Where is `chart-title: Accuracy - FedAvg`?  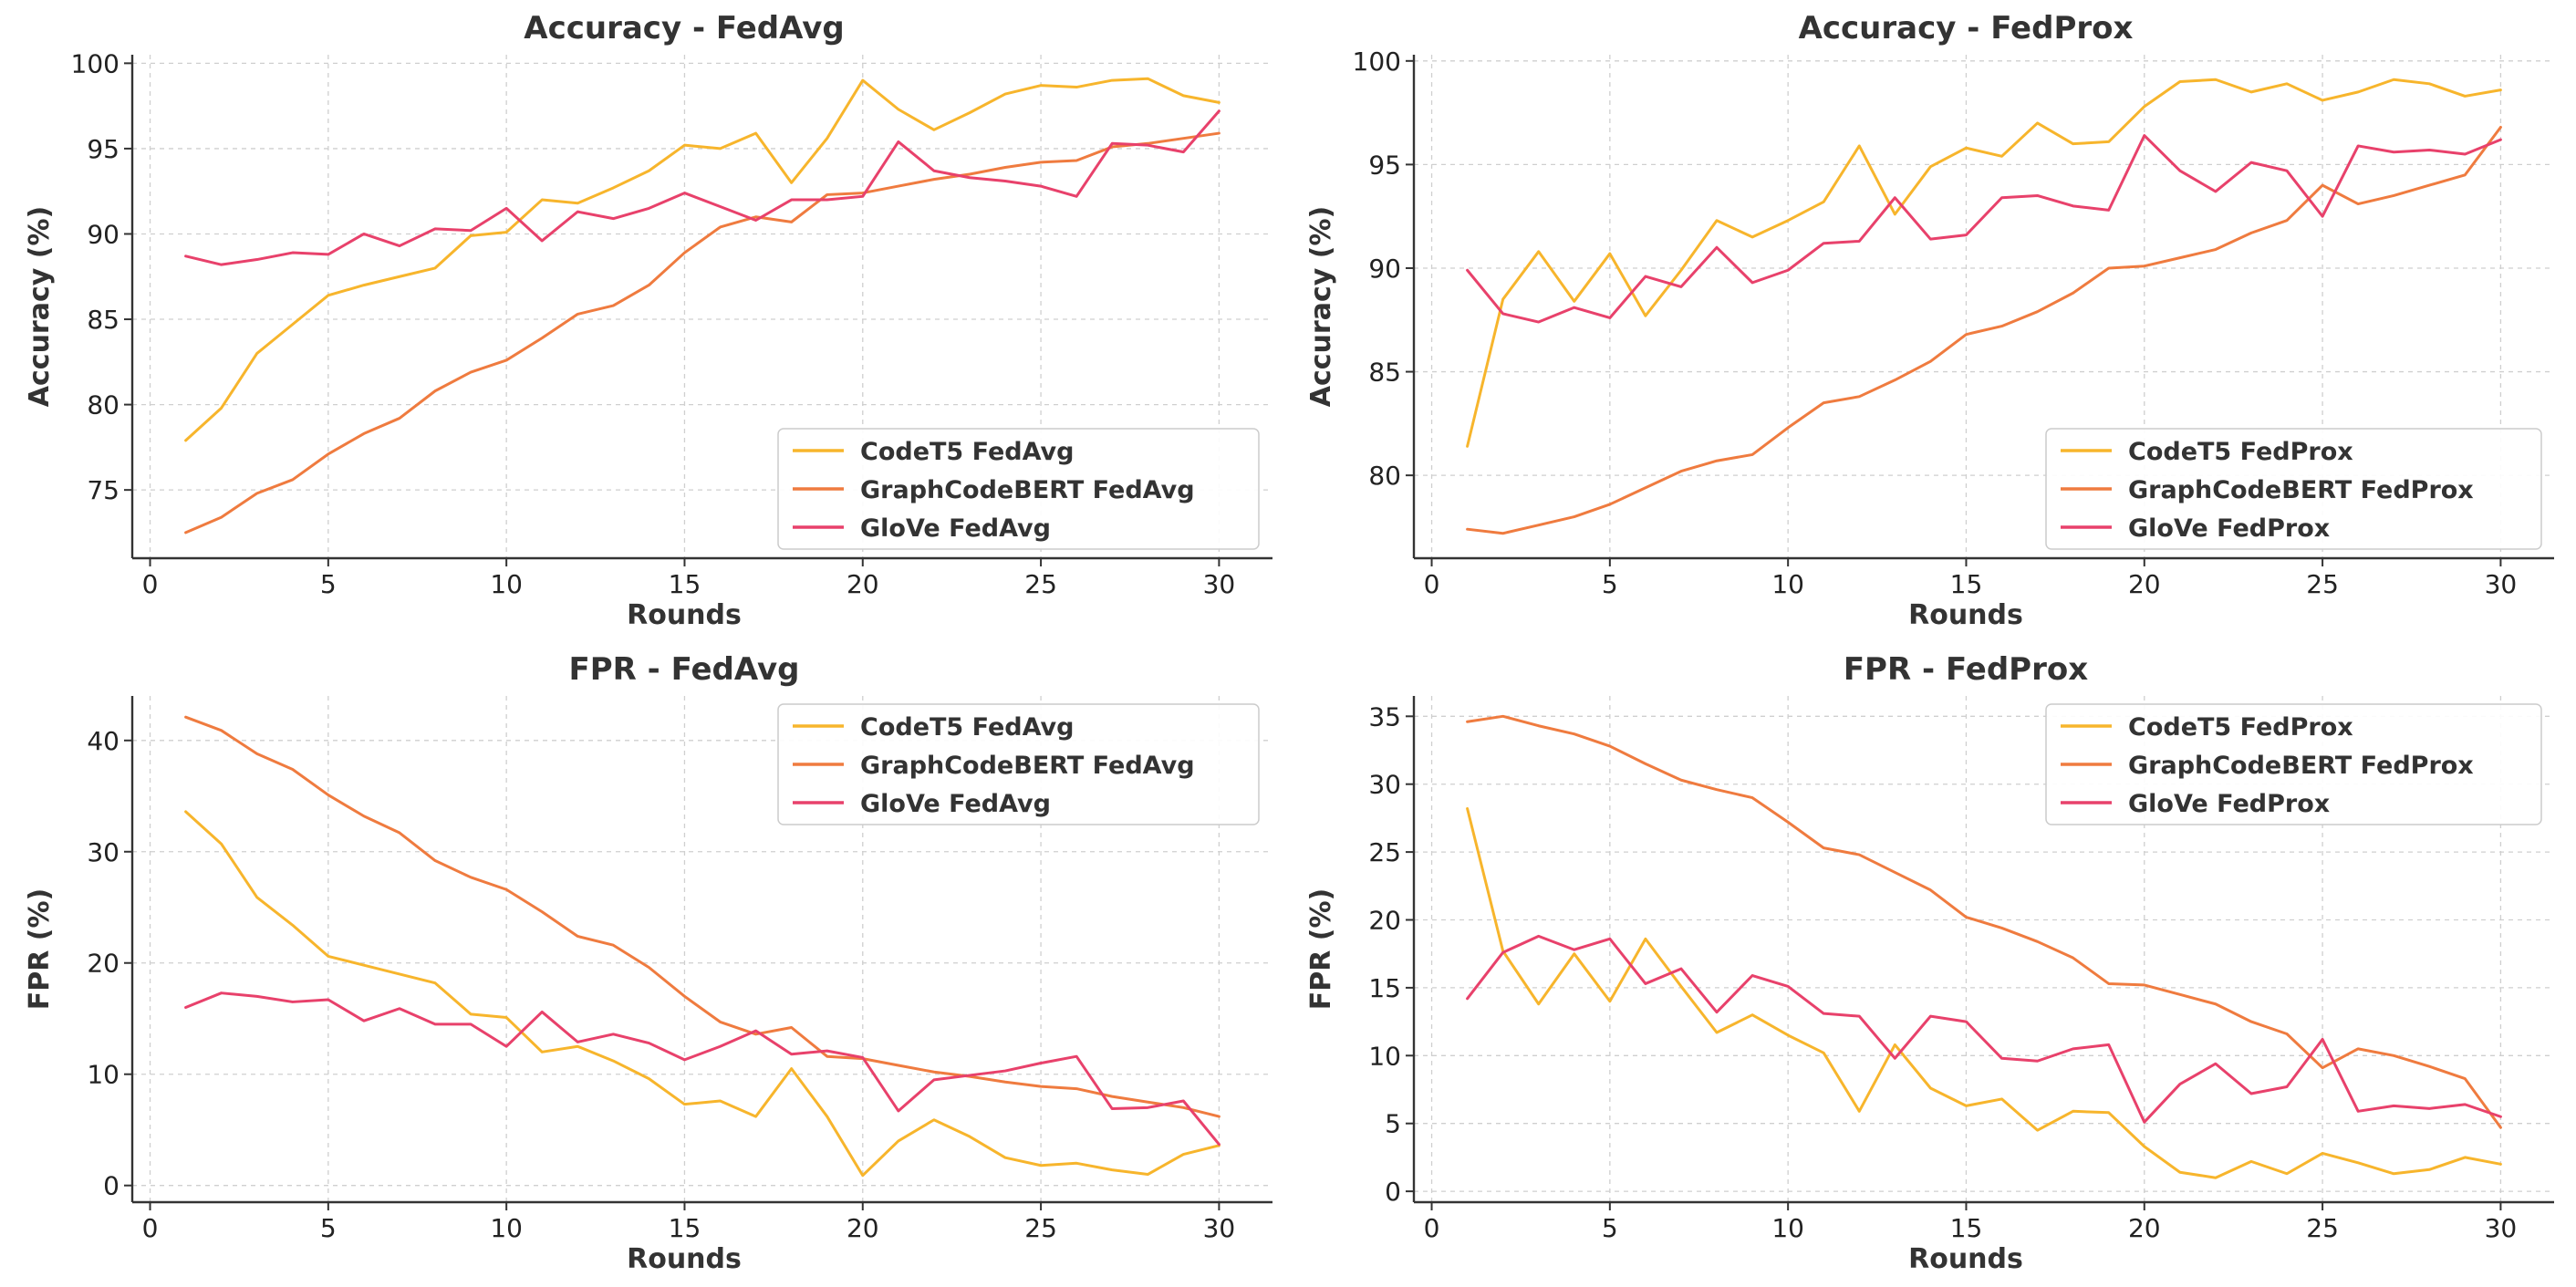
chart-title: Accuracy - FedAvg is located at coordinates (684, 28).